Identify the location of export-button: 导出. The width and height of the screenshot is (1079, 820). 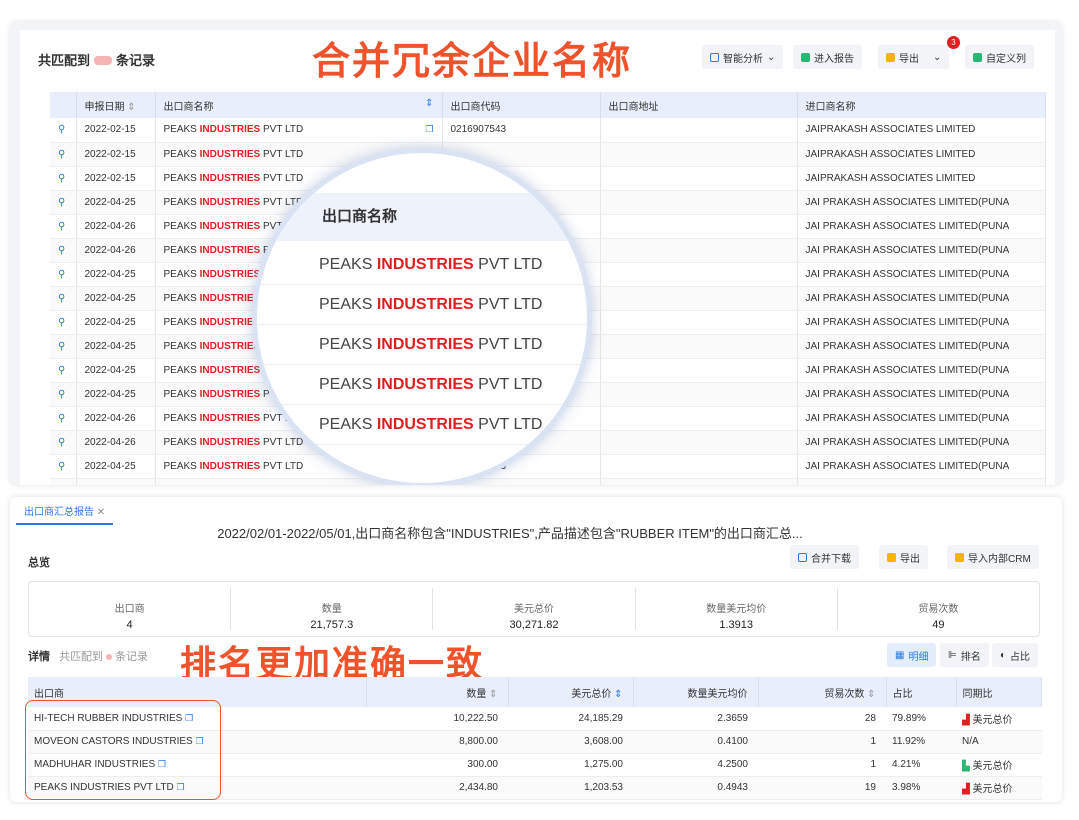
(903, 557).